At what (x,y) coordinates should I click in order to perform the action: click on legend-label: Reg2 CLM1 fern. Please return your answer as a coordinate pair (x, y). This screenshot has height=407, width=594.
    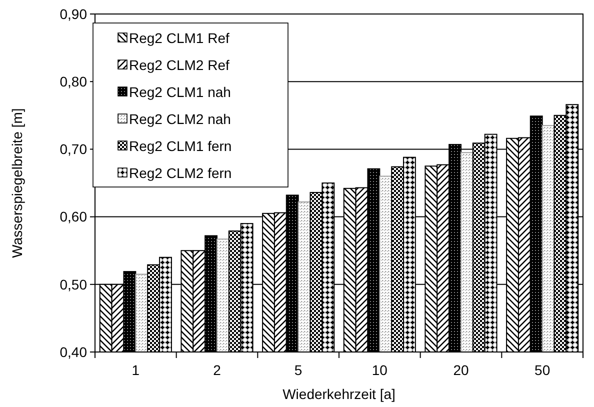
    Looking at the image, I should click on (180, 146).